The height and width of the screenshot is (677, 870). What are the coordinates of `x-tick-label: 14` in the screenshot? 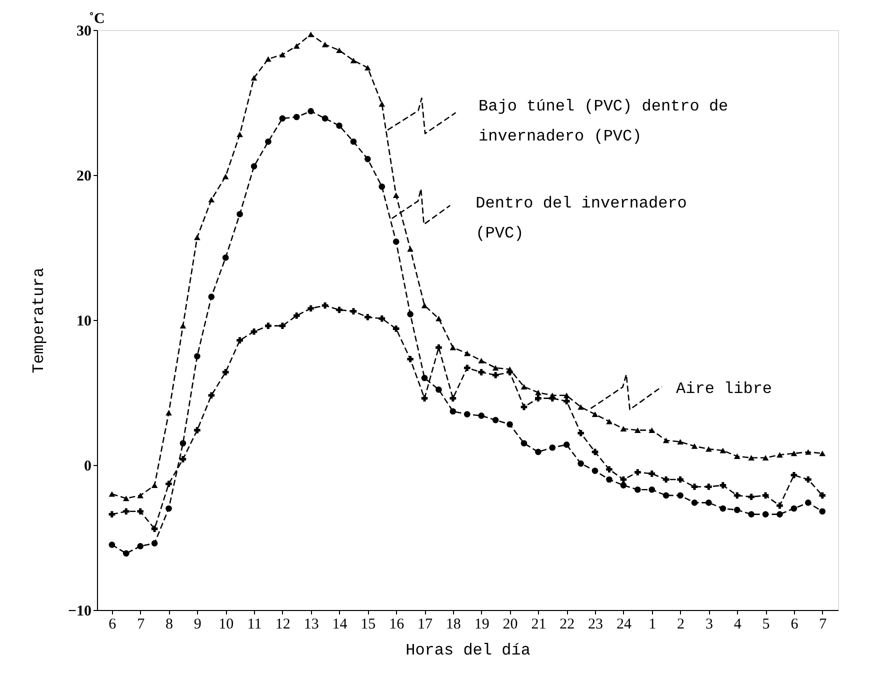 It's located at (340, 624).